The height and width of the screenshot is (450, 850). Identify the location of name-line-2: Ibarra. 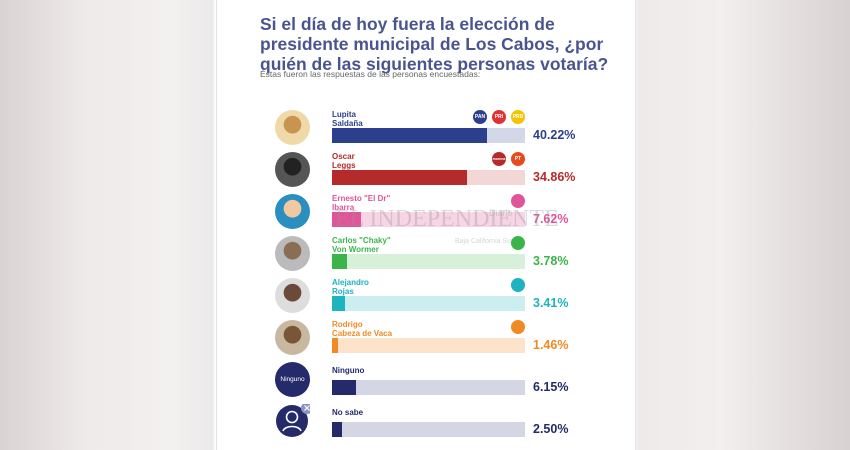
(343, 207).